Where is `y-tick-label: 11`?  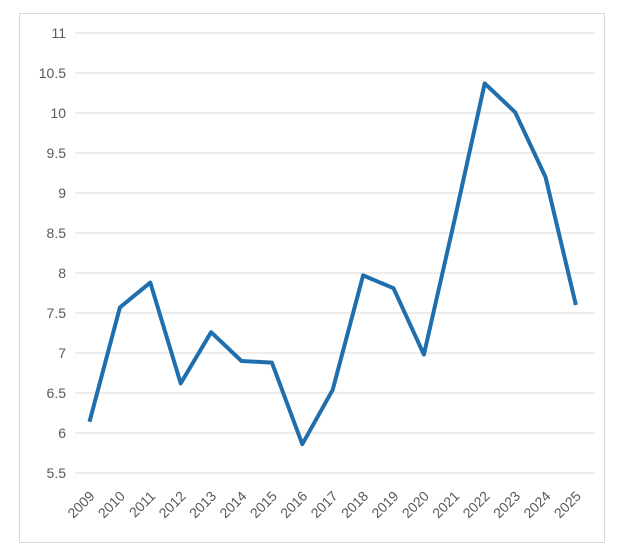
y-tick-label: 11 is located at coordinates (58, 33).